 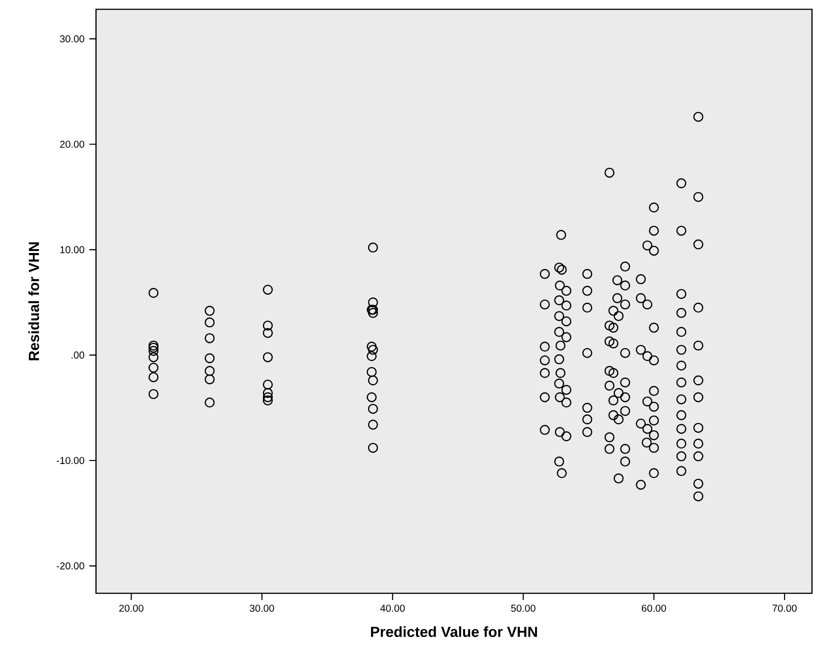 I want to click on y-tick-label: 30.00, so click(x=72, y=38).